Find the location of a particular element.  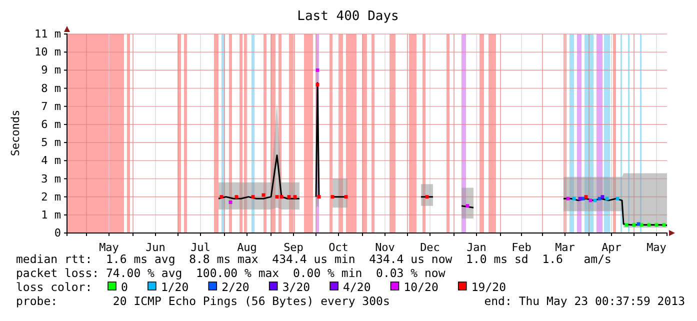

text: probe: 20 ICMP Echo Pings (56 Bytes) every 300s is located at coordinates (203, 301).